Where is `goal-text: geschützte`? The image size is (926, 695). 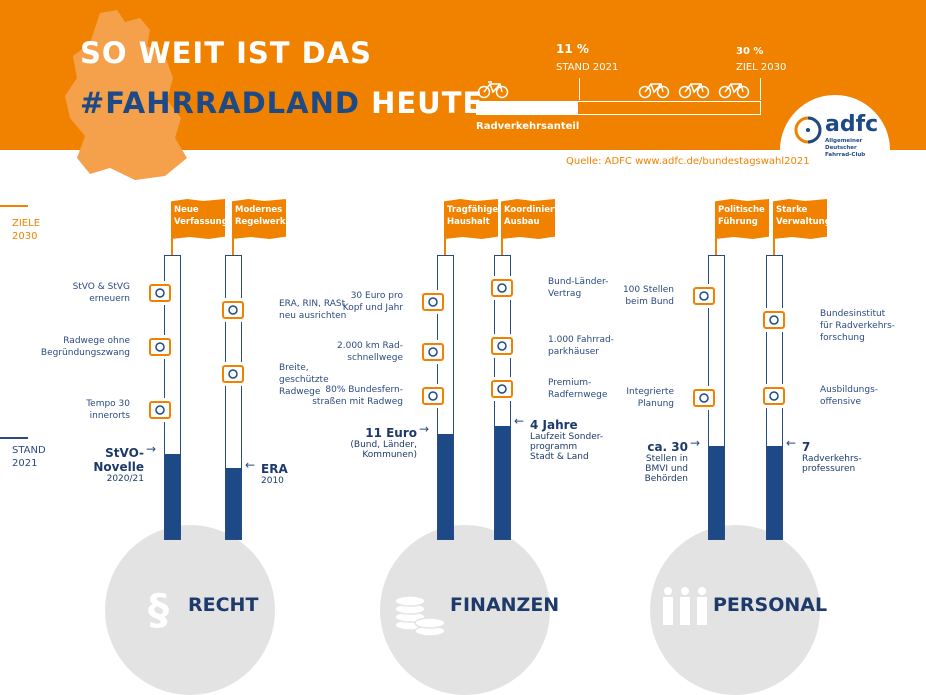 goal-text: geschützte is located at coordinates (304, 380).